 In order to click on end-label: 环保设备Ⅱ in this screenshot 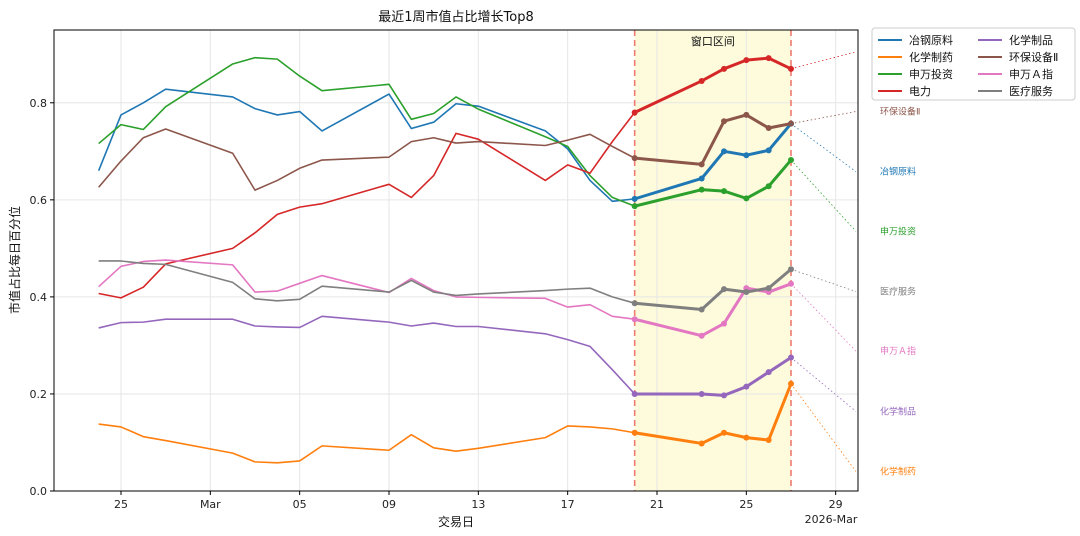, I will do `click(900, 112)`.